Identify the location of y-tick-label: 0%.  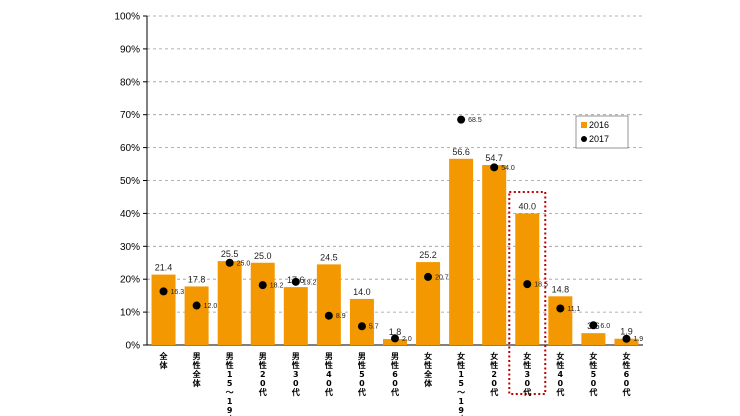
(133, 346).